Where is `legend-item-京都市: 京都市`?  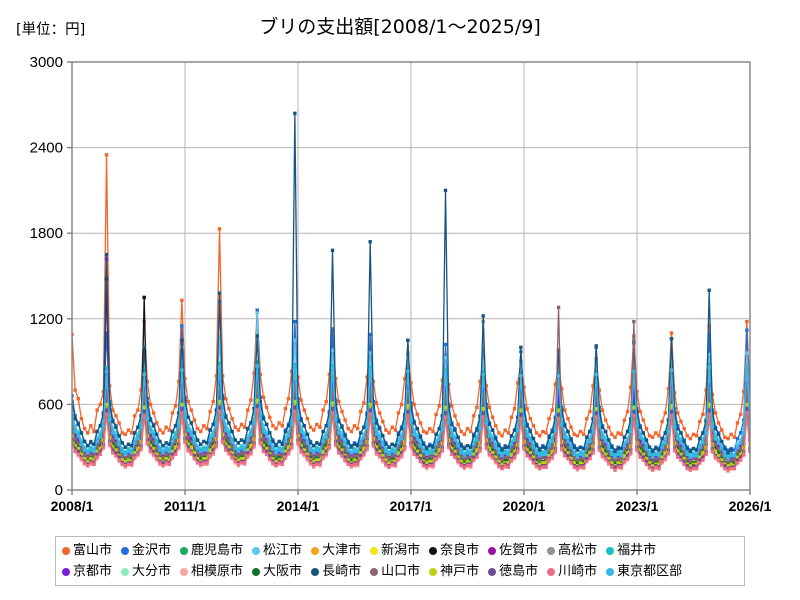
legend-item-京都市: 京都市 is located at coordinates (87, 571).